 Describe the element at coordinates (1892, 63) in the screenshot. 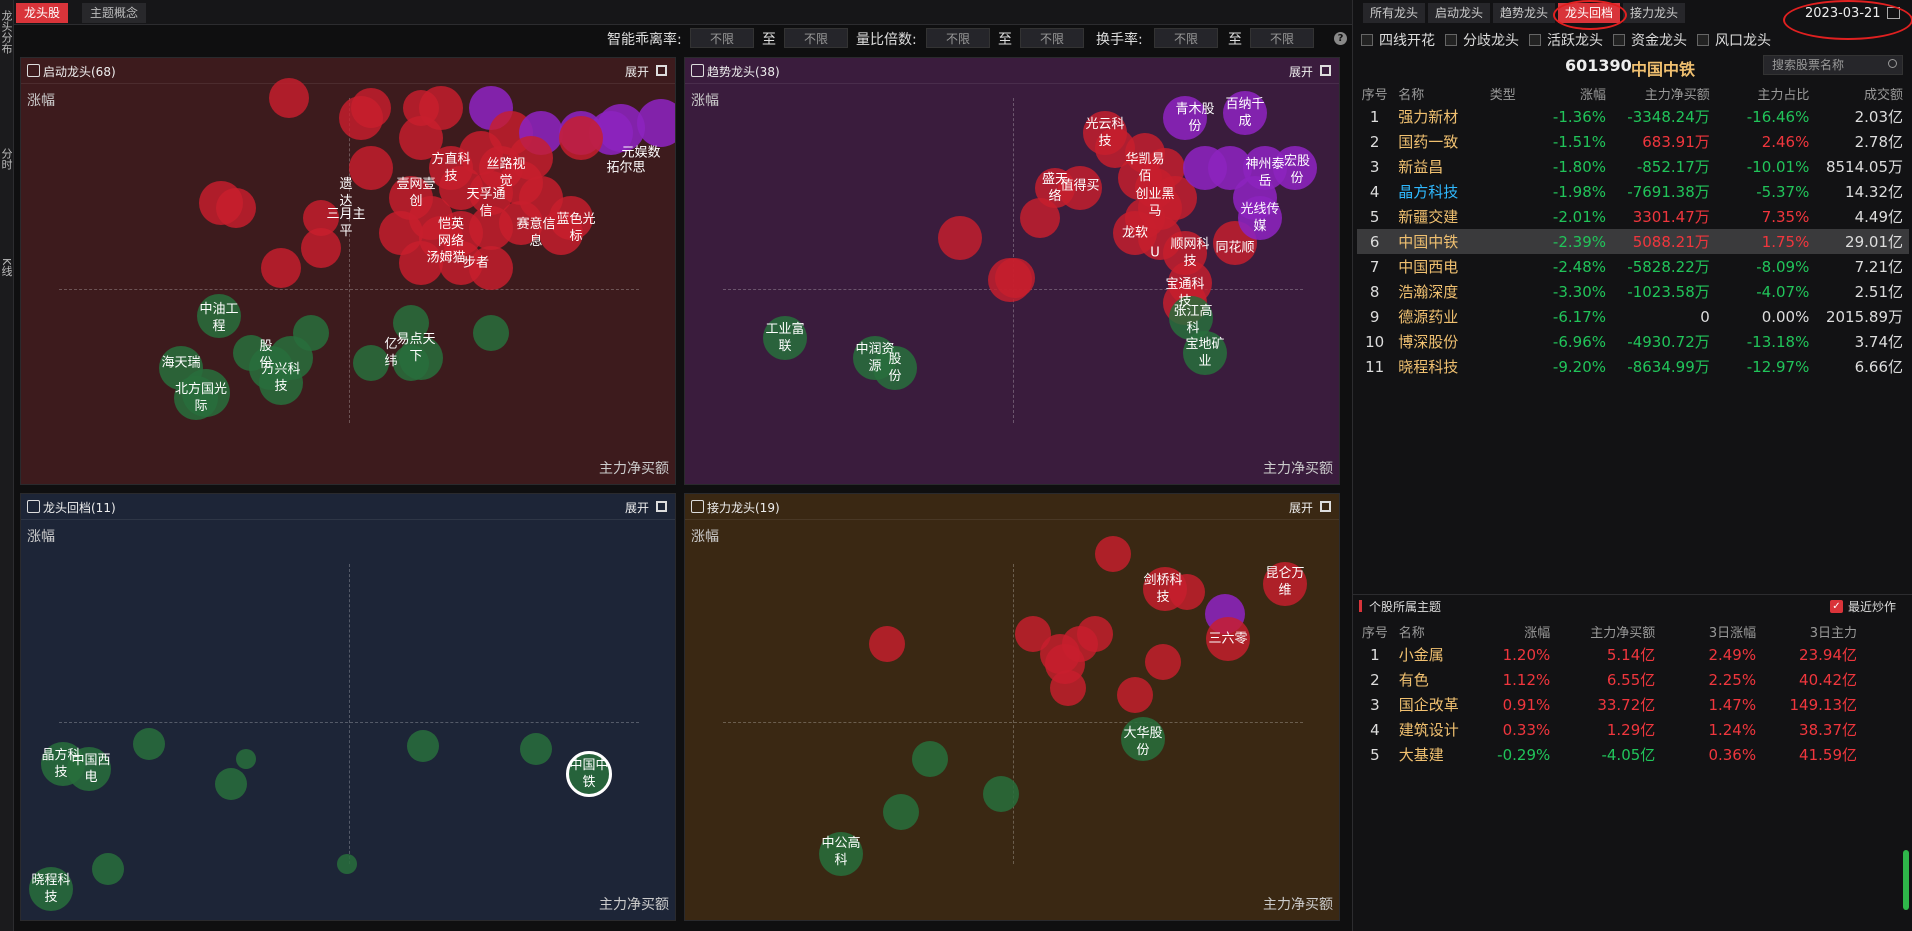

I see `search-icon` at that location.